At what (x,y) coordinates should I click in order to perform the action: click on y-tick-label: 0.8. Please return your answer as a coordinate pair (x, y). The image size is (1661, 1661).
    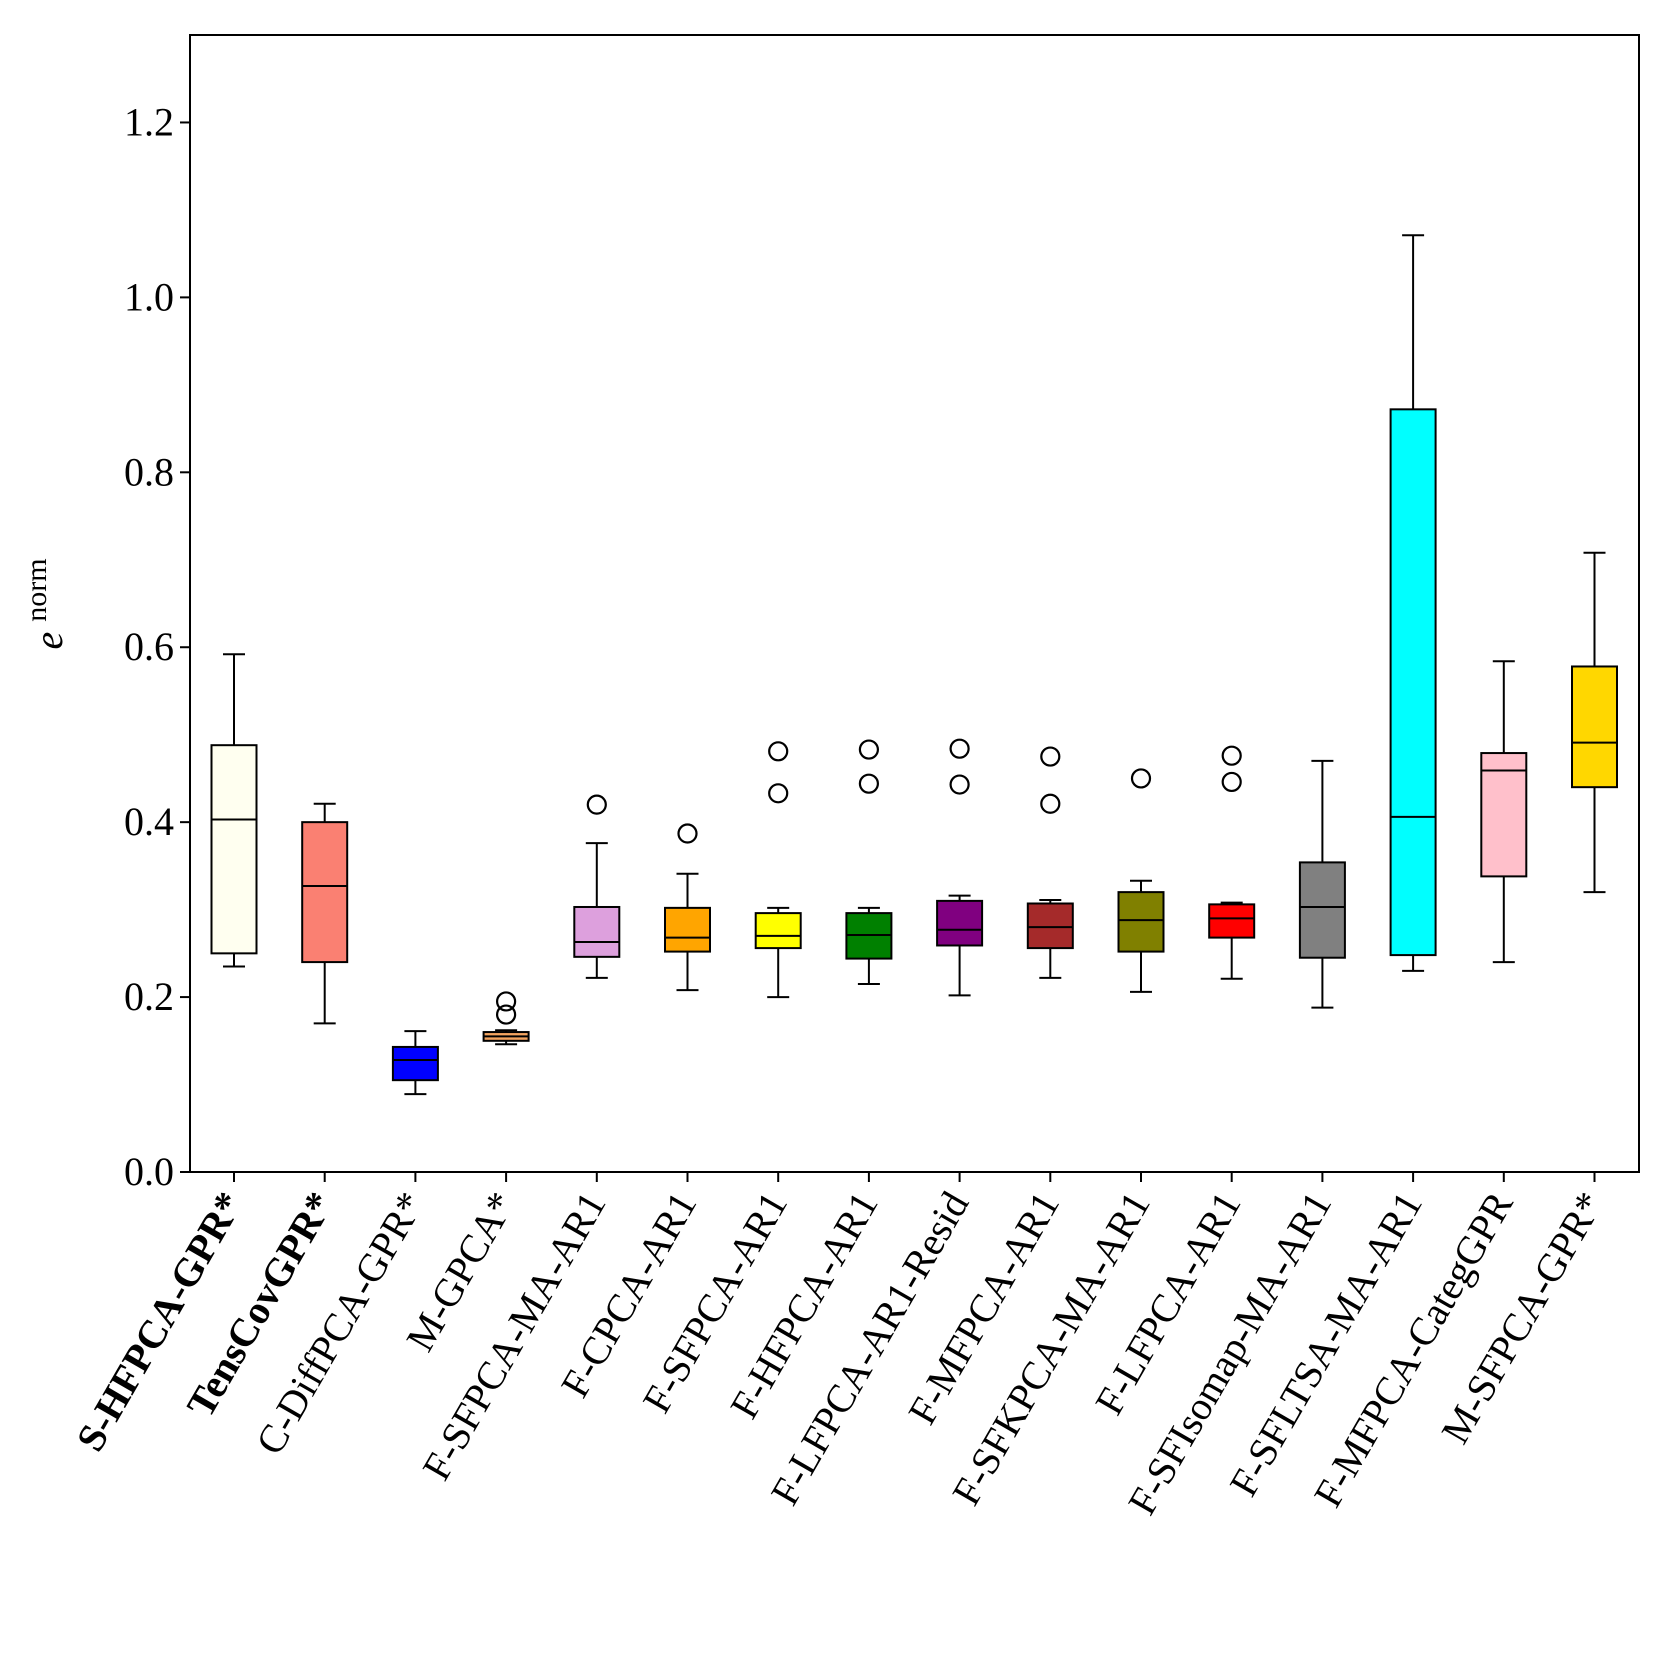
    Looking at the image, I should click on (149, 471).